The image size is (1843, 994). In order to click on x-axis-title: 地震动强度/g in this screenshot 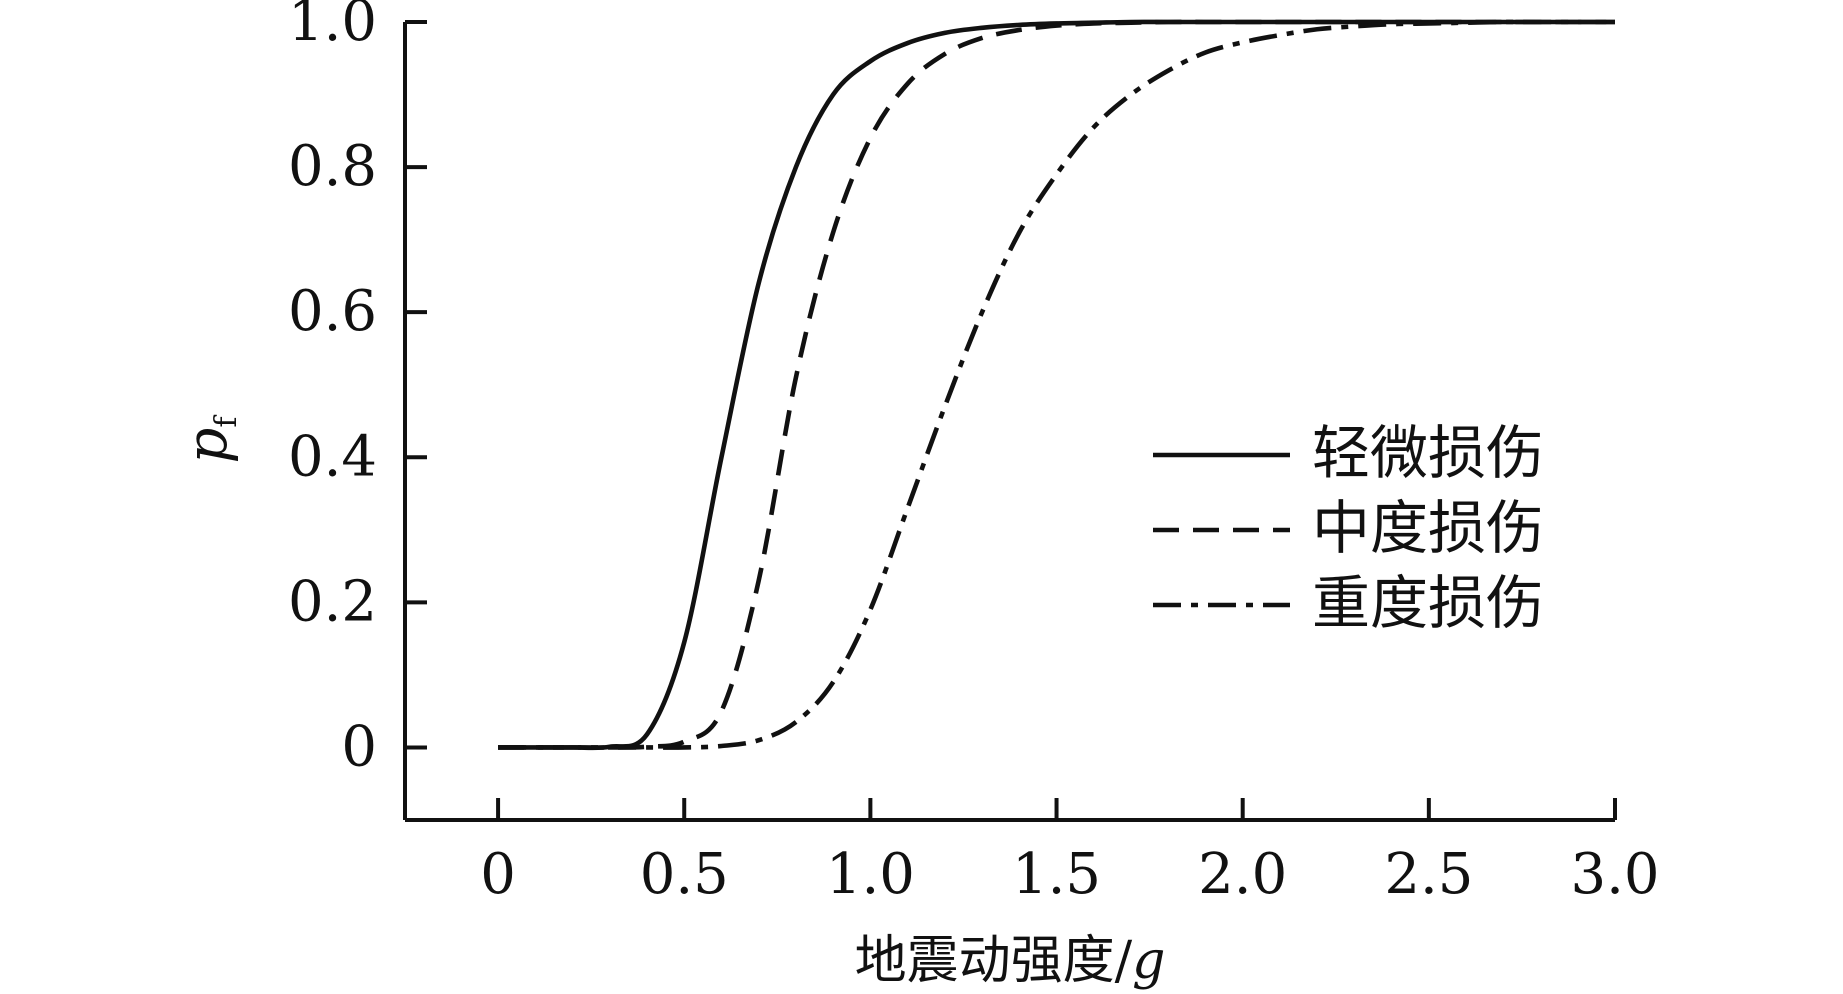, I will do `click(1010, 960)`.